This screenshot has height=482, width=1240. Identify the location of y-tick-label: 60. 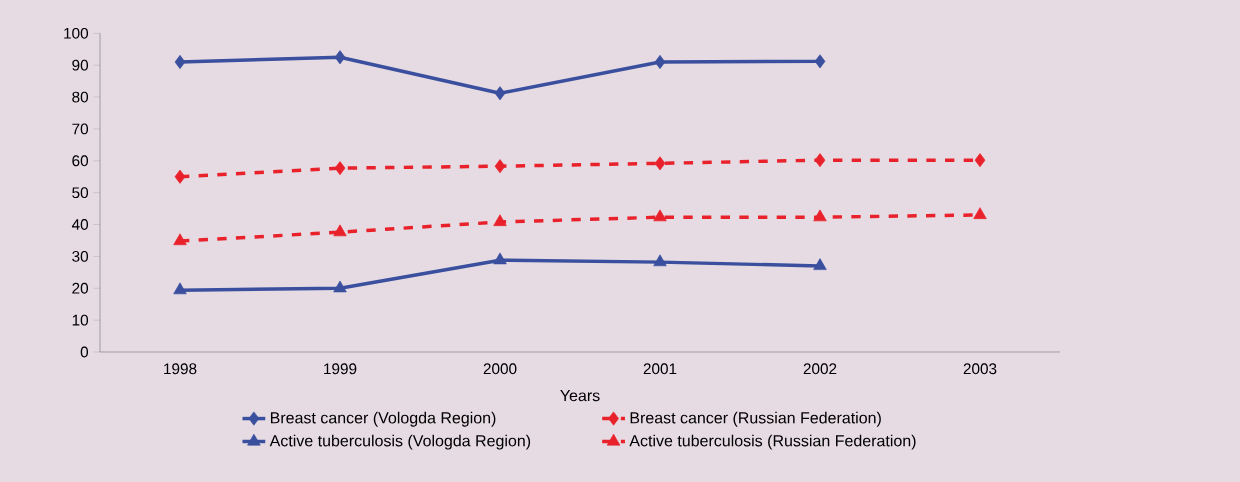
(80, 161).